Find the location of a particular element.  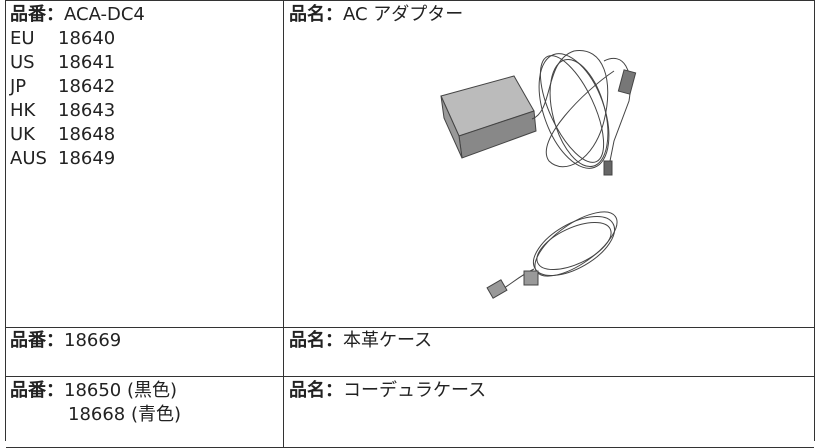

part-cell: 品番：18650 (黒色) 18668 (青色) is located at coordinates (145, 412).